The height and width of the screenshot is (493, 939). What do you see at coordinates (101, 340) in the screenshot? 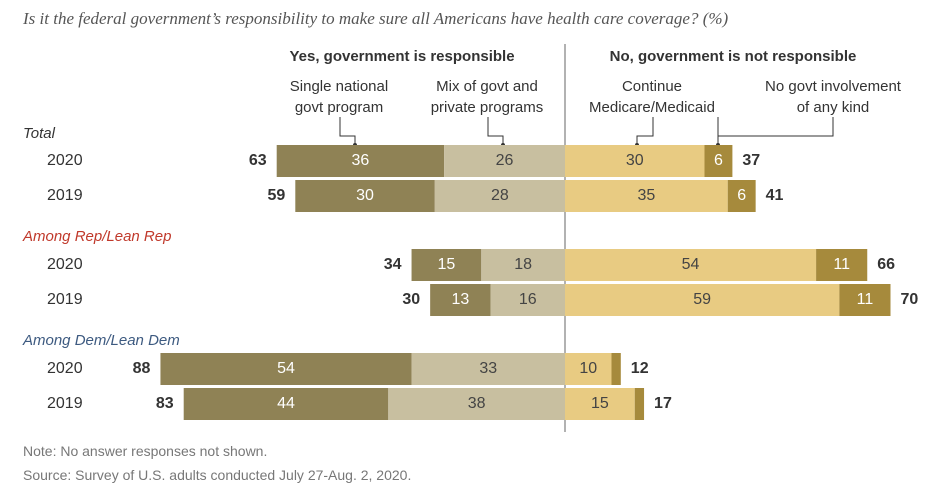
I see `group-title-3: Among Dem/Lean Dem` at bounding box center [101, 340].